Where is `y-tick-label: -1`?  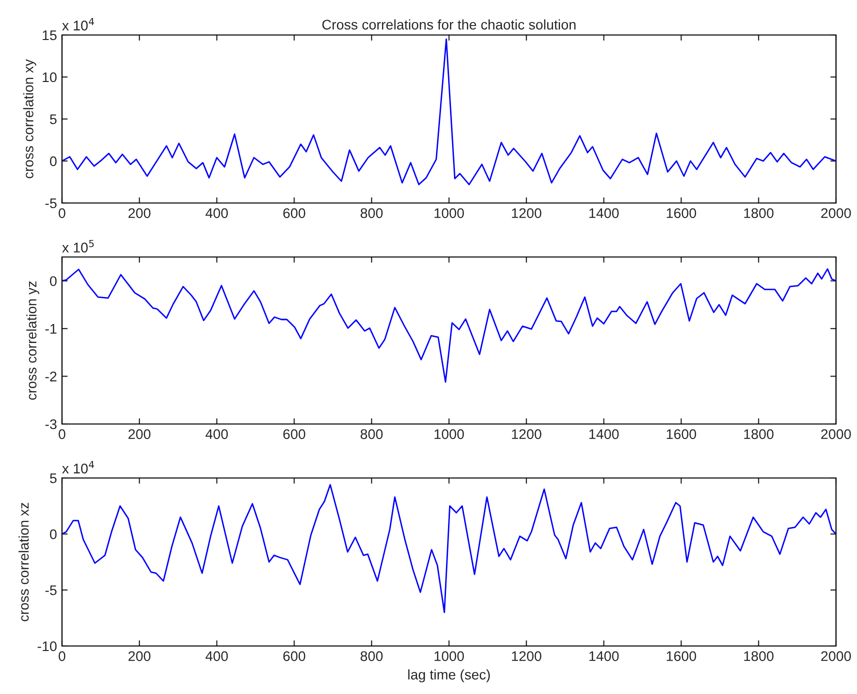 y-tick-label: -1 is located at coordinates (50, 329).